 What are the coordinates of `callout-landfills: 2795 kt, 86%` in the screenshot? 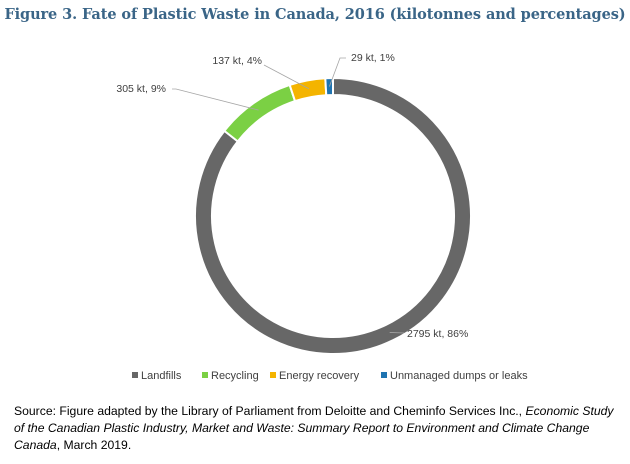 It's located at (428, 334).